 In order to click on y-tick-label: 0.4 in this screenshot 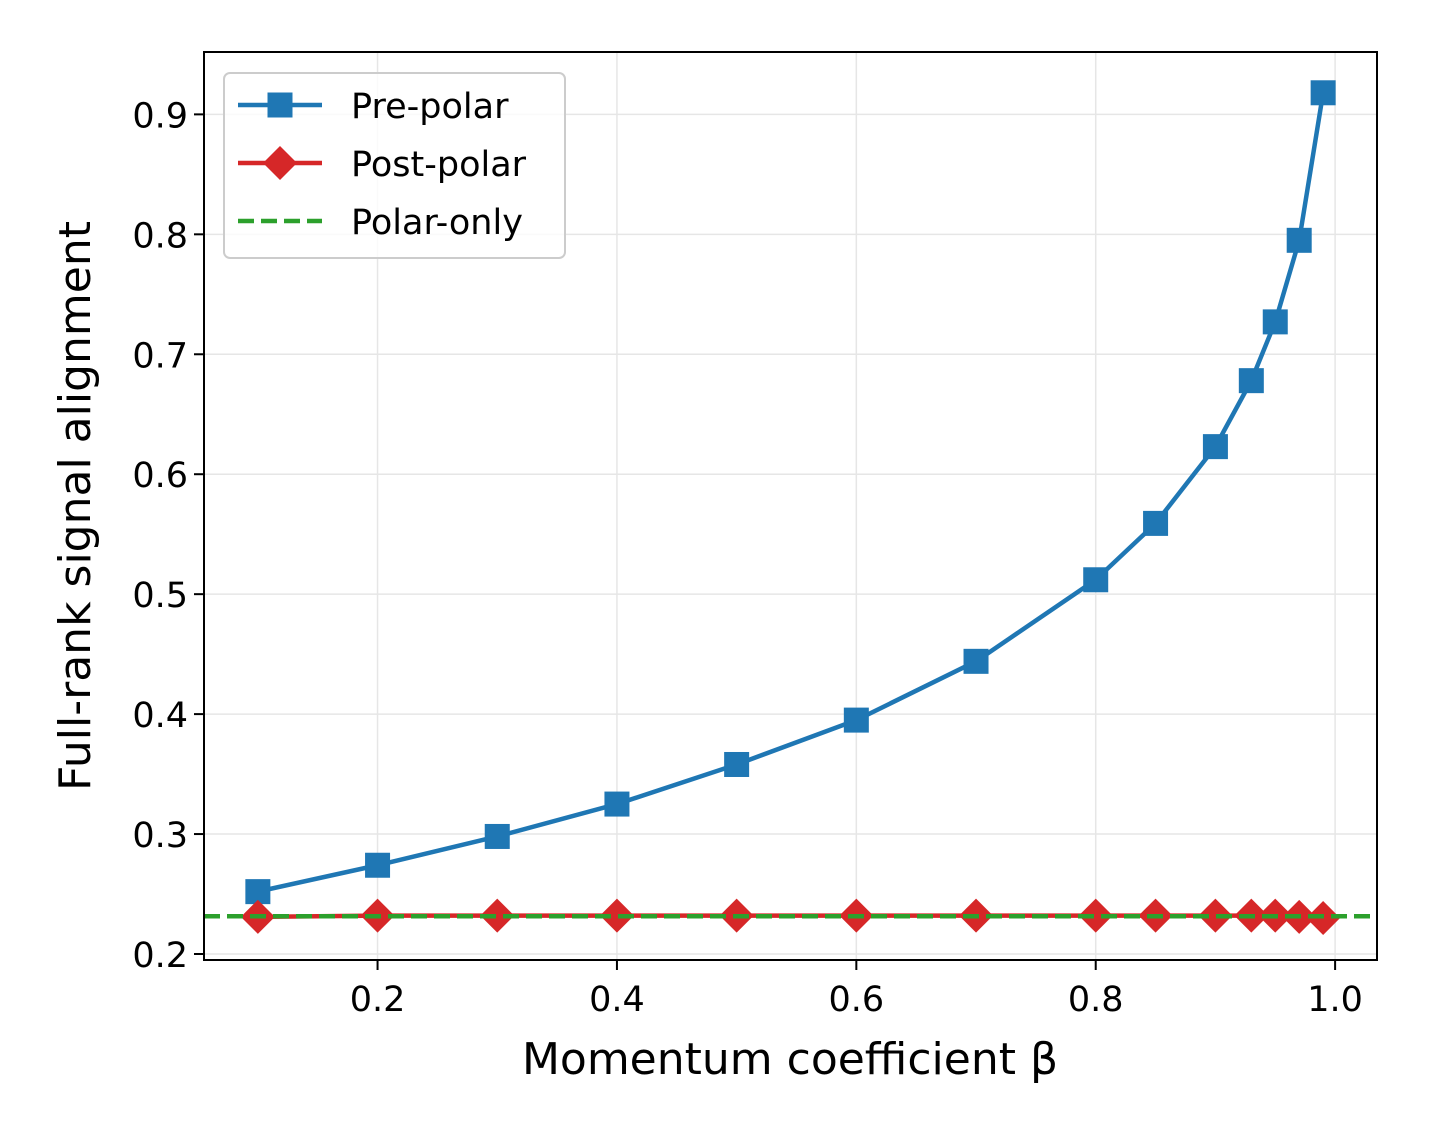, I will do `click(160, 716)`.